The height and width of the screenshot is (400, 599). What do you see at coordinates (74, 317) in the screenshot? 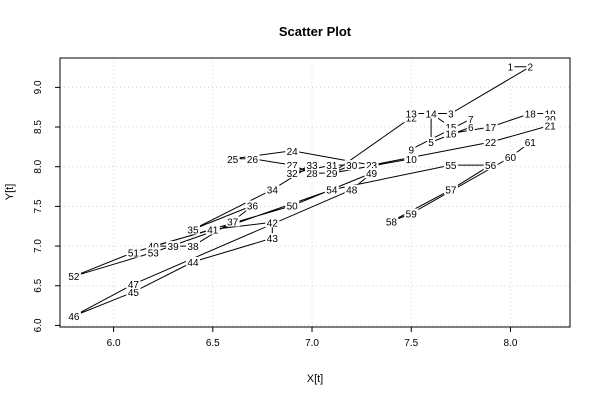
I see `point-label: 46` at bounding box center [74, 317].